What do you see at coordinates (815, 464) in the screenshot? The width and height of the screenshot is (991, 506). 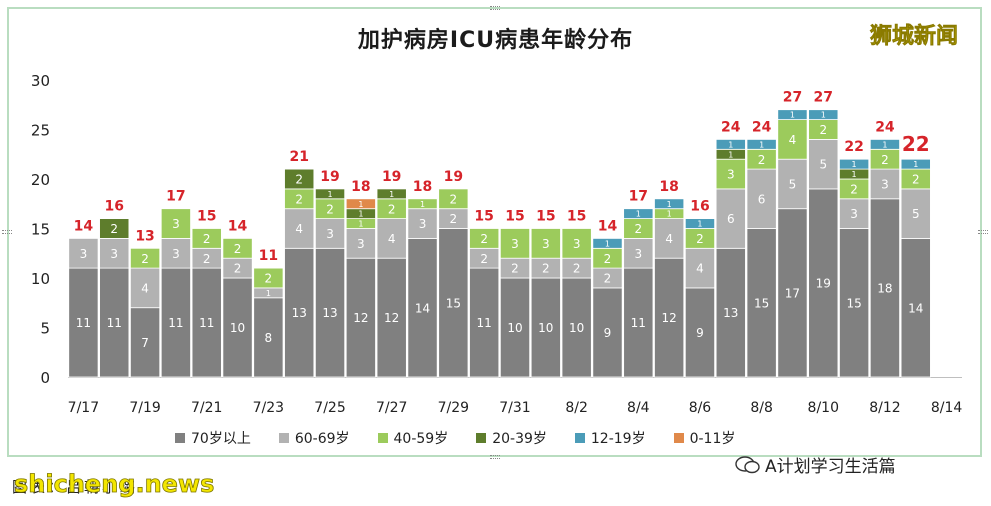 I see `wechat-account: A计划学习生活篇` at bounding box center [815, 464].